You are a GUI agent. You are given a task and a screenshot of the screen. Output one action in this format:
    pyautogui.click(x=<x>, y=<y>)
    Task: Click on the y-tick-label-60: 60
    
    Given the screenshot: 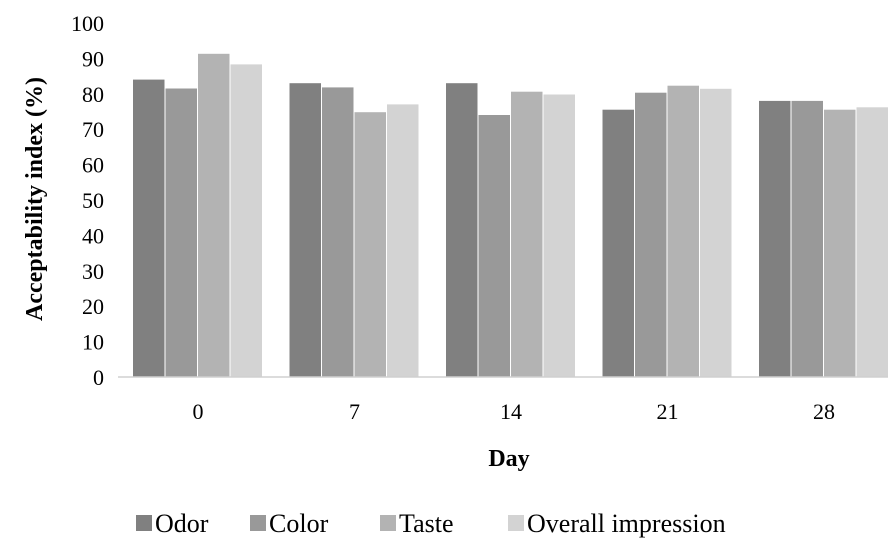 What is the action you would take?
    pyautogui.click(x=93, y=165)
    